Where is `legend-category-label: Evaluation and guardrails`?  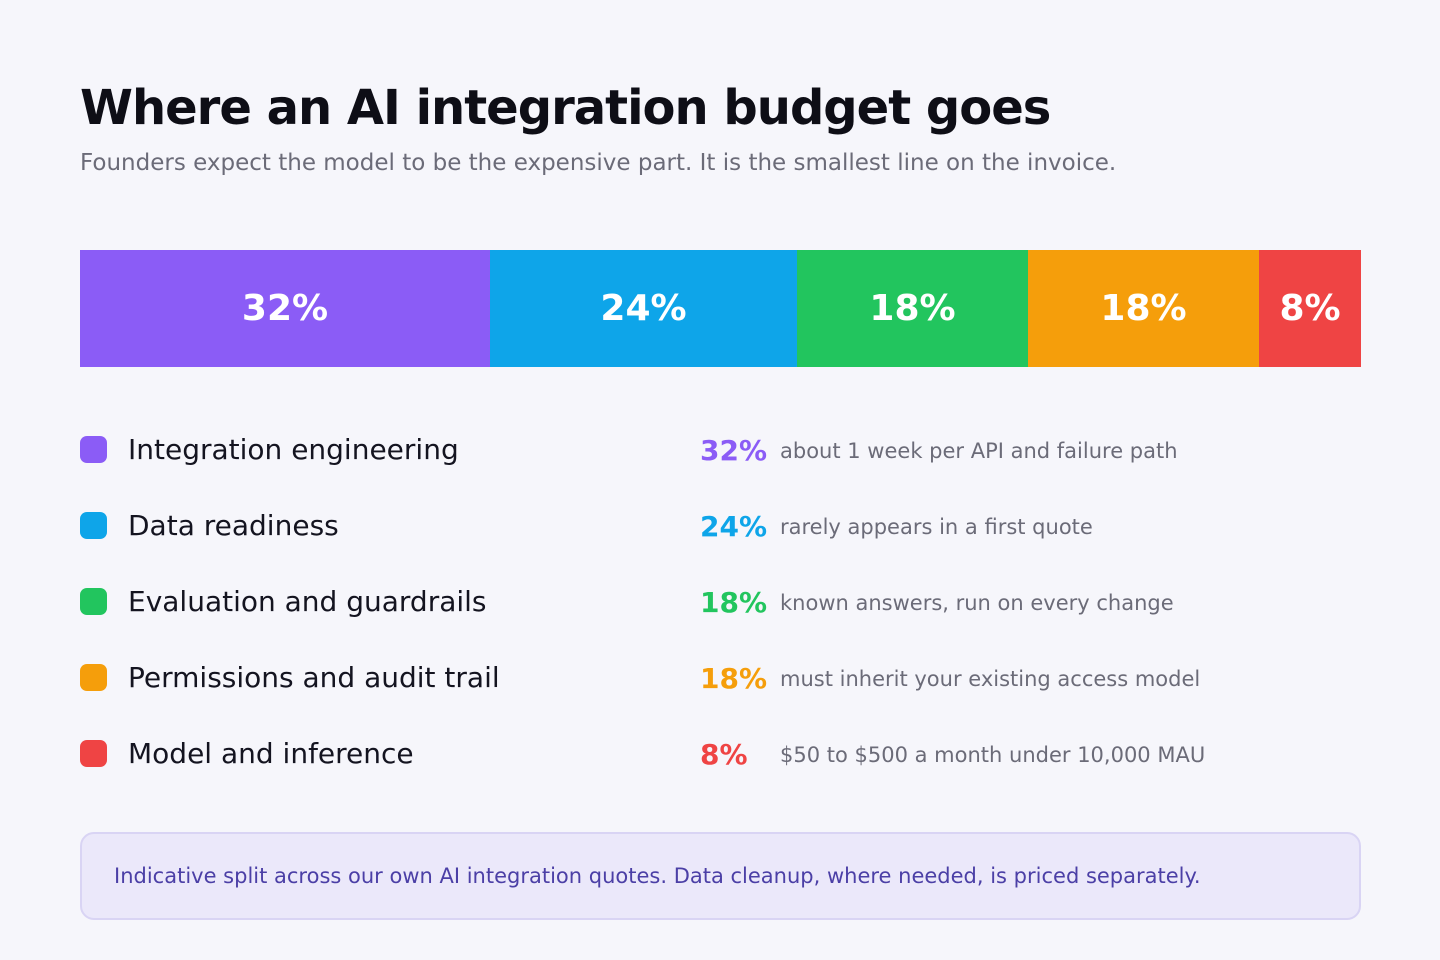
legend-category-label: Evaluation and guardrails is located at coordinates (307, 601).